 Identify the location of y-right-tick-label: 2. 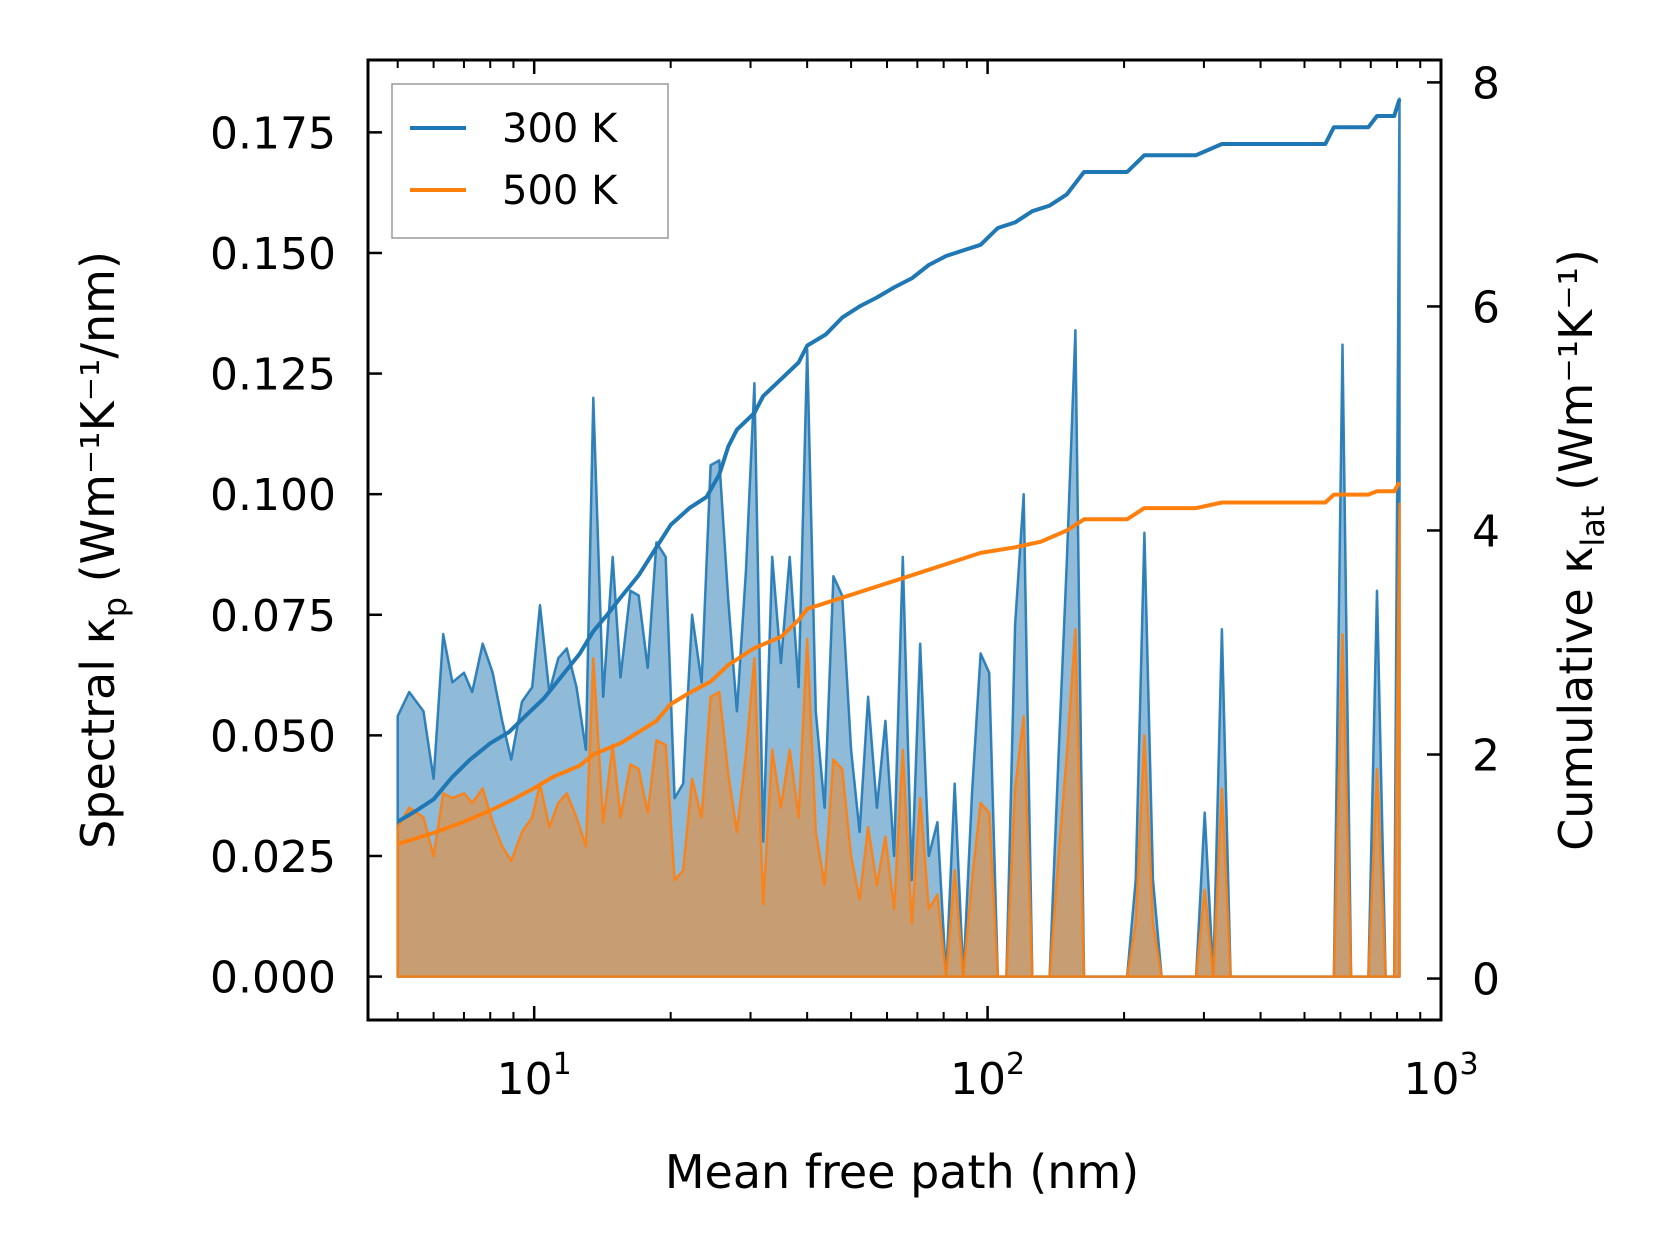
(1486, 756).